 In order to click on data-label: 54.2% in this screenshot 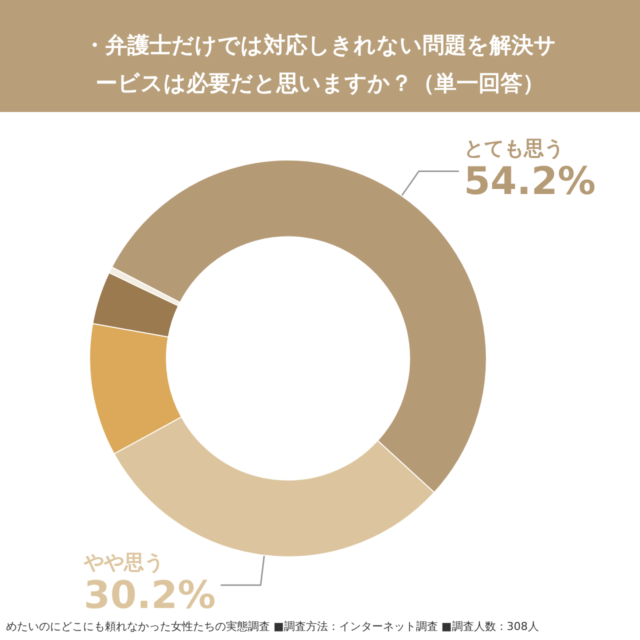, I will do `click(530, 181)`.